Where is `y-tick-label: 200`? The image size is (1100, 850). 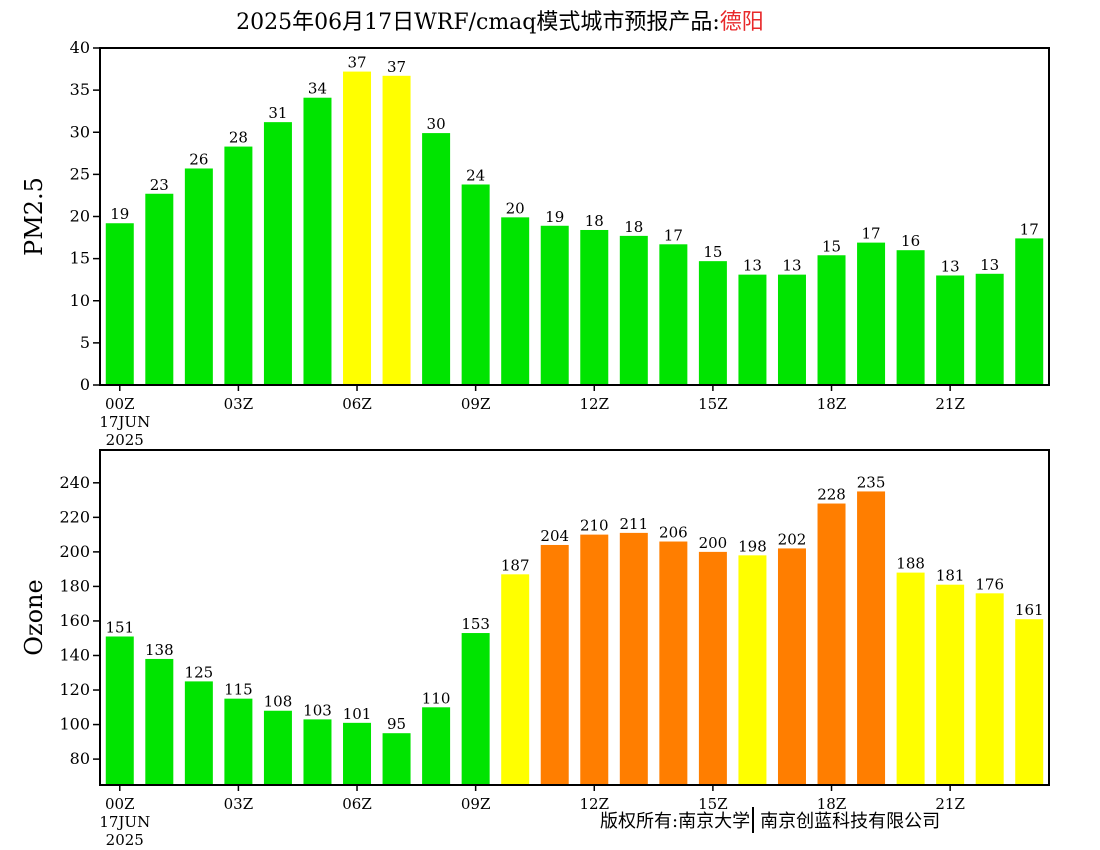 y-tick-label: 200 is located at coordinates (74, 551).